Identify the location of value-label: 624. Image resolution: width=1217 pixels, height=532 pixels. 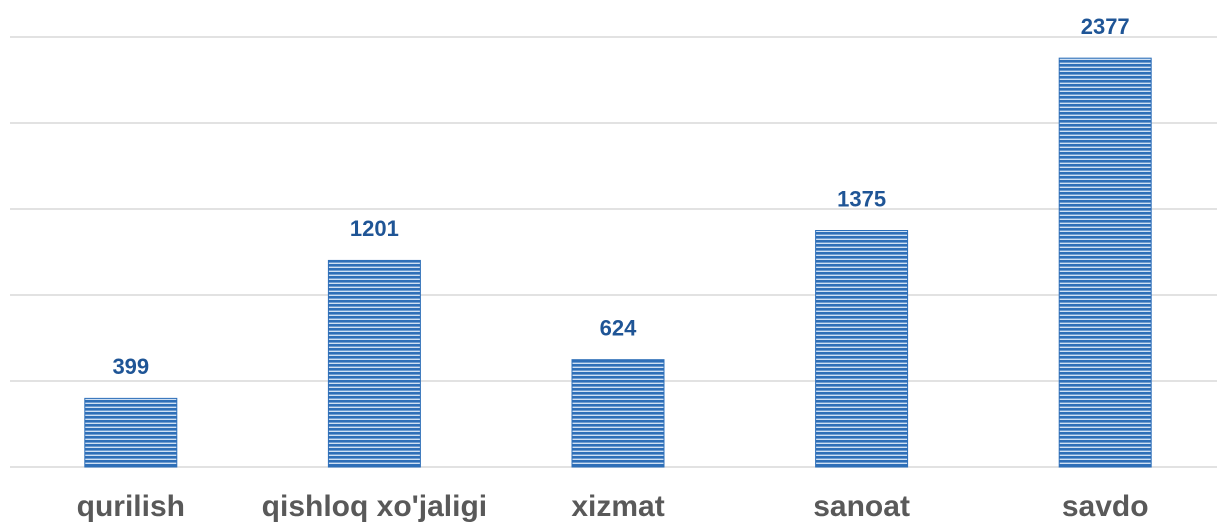
(618, 327).